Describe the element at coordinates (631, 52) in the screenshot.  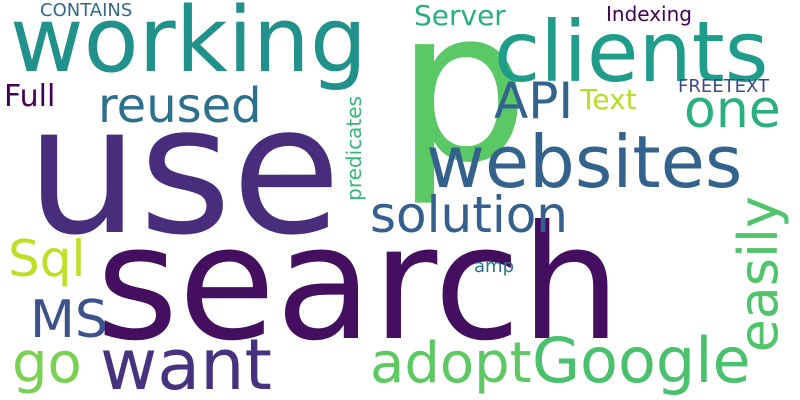
I see `word-clients: clients` at that location.